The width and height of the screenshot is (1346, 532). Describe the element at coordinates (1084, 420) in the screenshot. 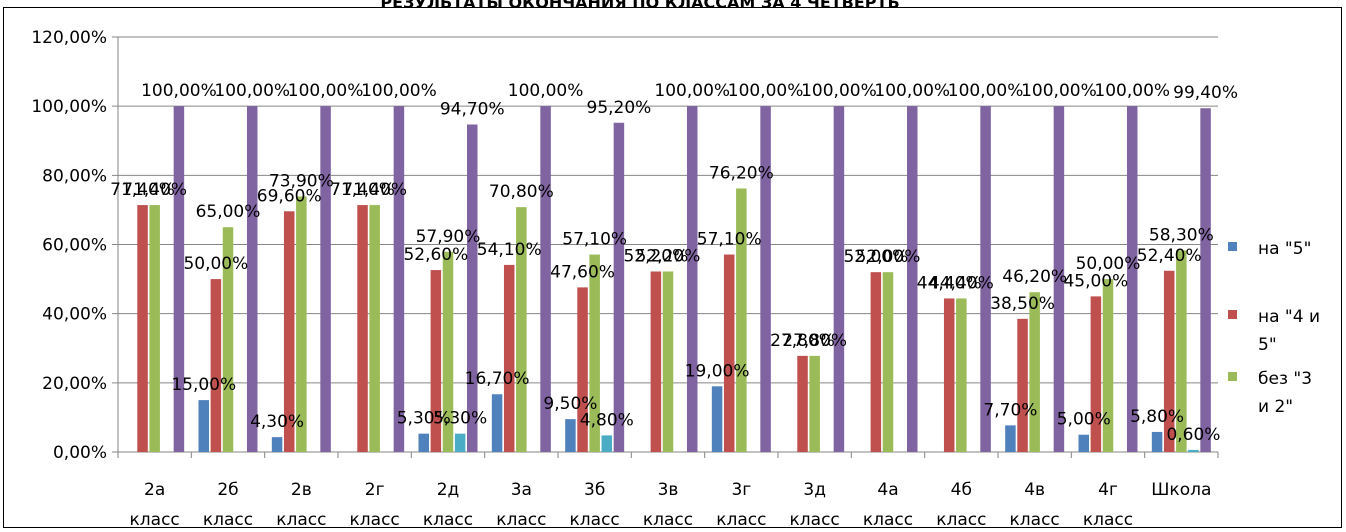

I see `data-label: 5,00%` at that location.